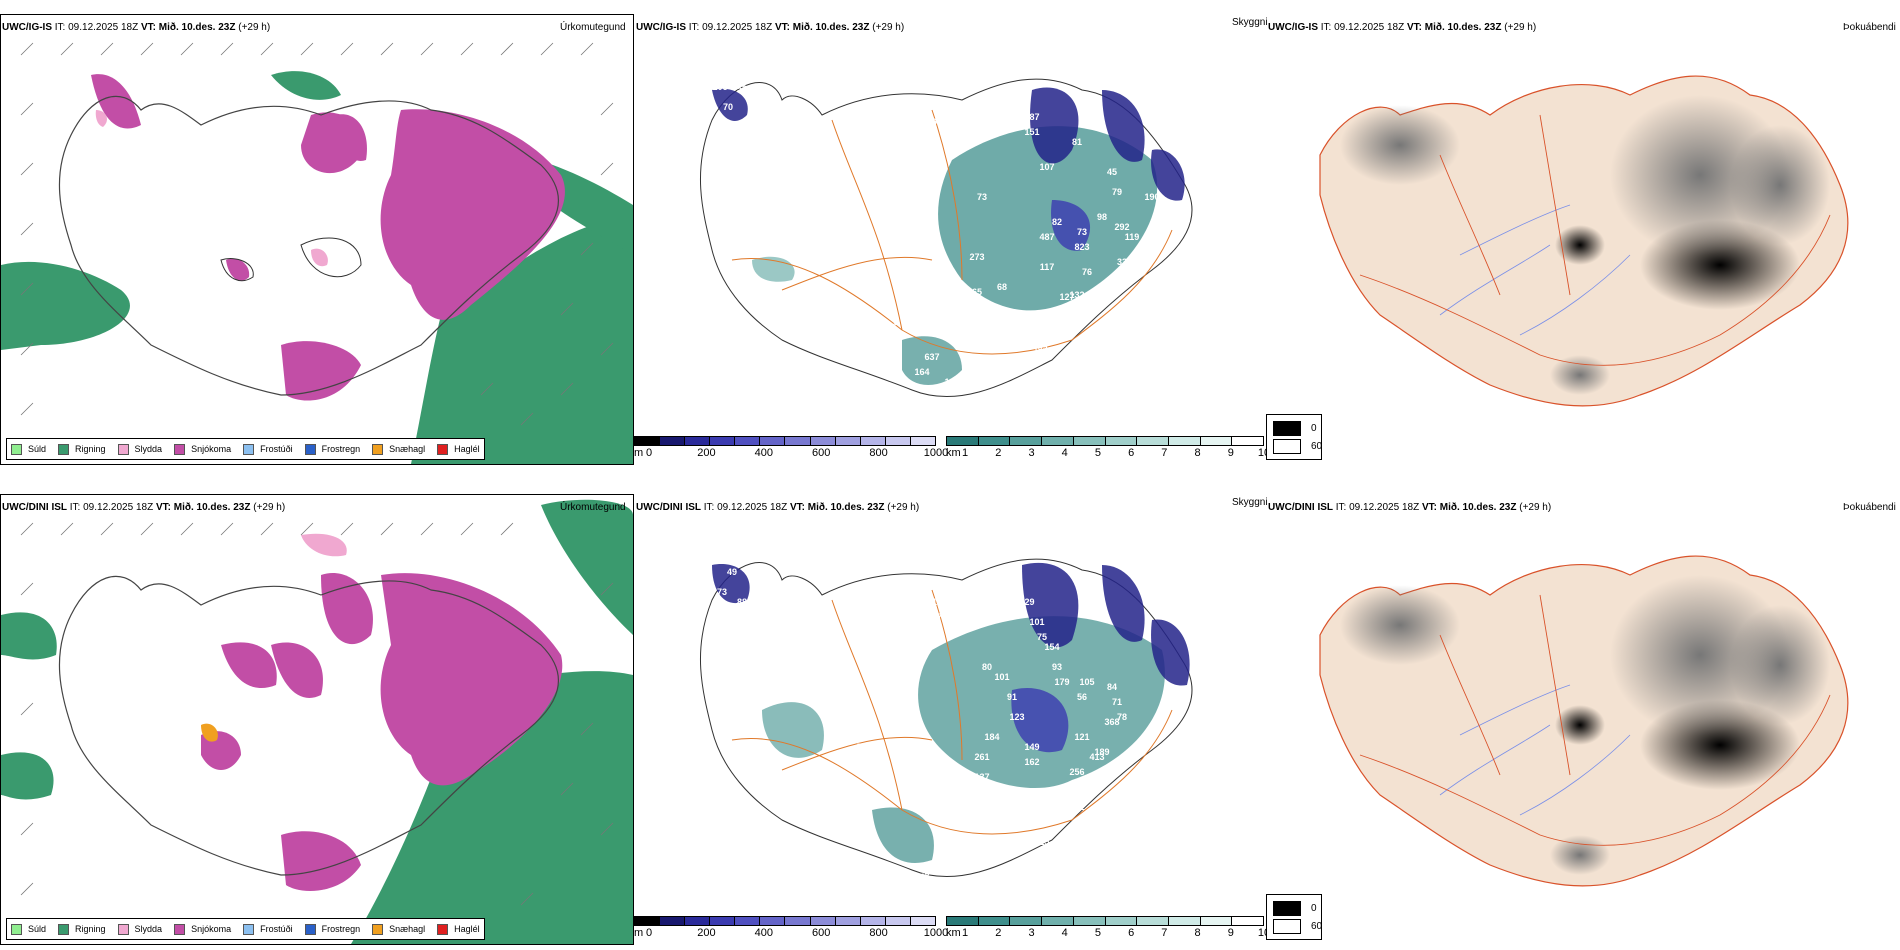 Image resolution: width=1900 pixels, height=950 pixels. I want to click on ceiling-value-label: 80, so click(897, 102).